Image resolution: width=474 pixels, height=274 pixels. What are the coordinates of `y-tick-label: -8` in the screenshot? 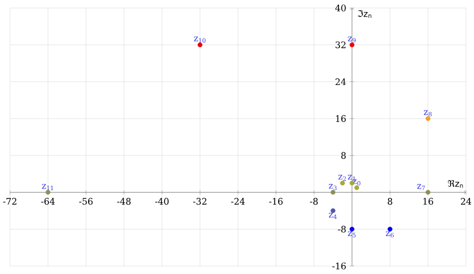 It's located at (342, 229).